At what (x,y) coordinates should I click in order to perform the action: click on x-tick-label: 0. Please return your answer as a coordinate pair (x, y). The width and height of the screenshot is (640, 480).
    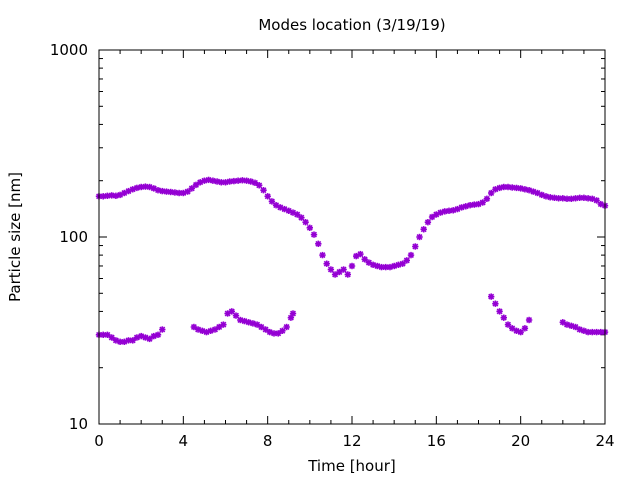
    Looking at the image, I should click on (99, 441).